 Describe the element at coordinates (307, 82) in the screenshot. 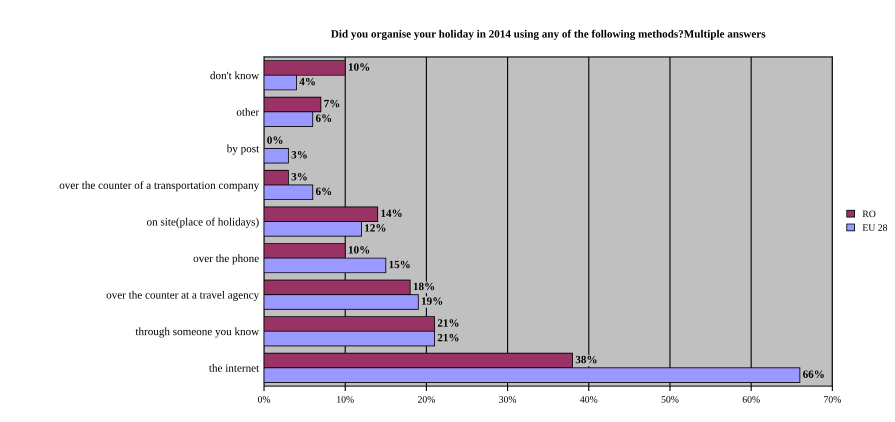

I see `data-label: 4%` at that location.